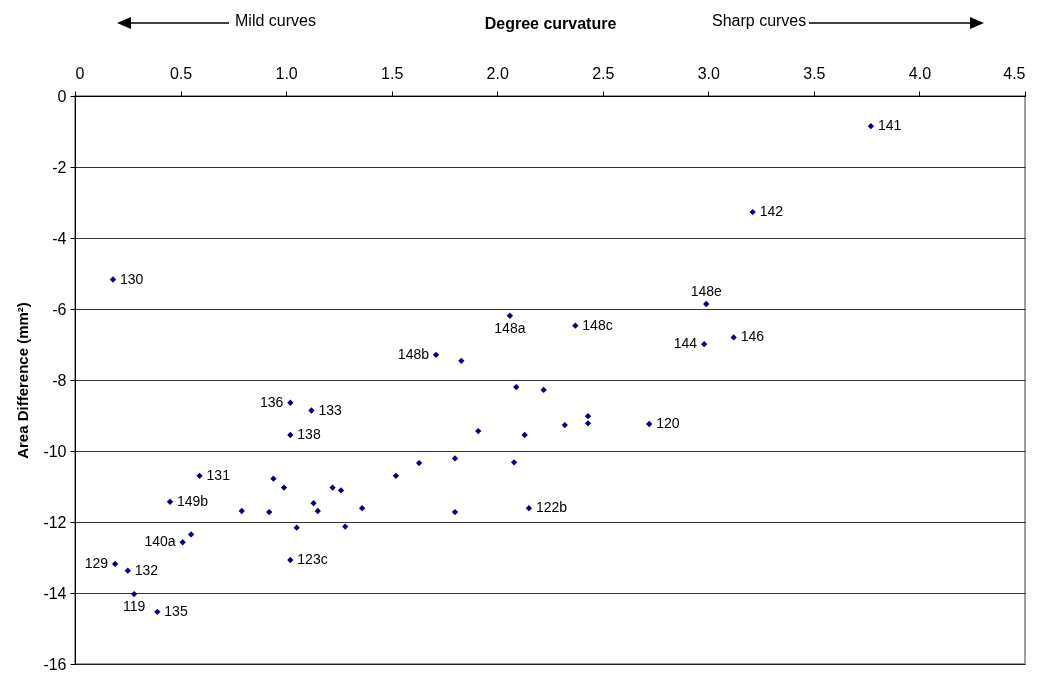 The height and width of the screenshot is (681, 1064). What do you see at coordinates (218, 474) in the screenshot?
I see `annotation: 131` at bounding box center [218, 474].